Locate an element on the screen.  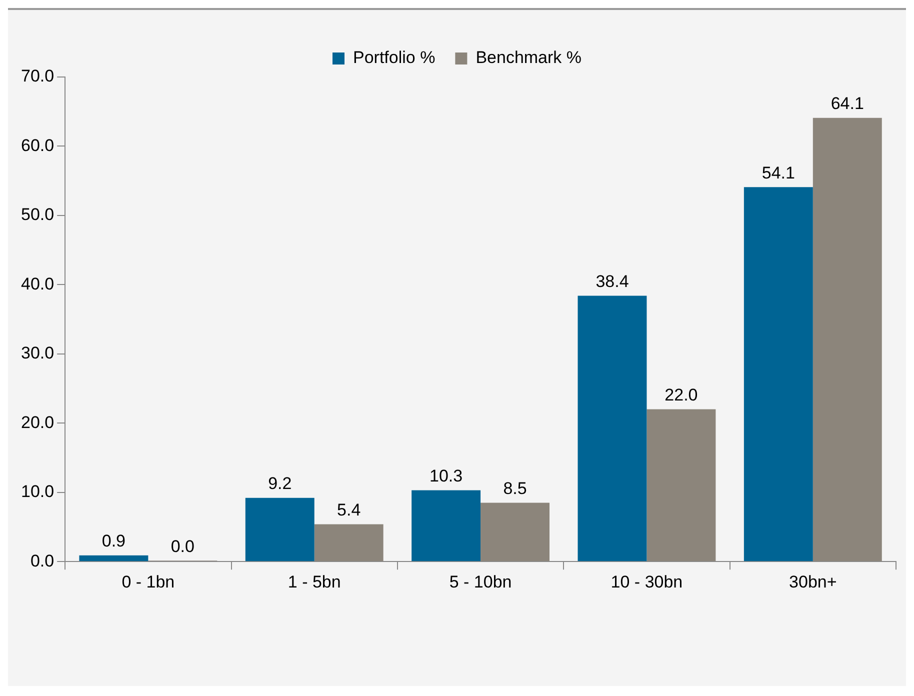
x-tick-label: 0 - 1bn is located at coordinates (148, 582).